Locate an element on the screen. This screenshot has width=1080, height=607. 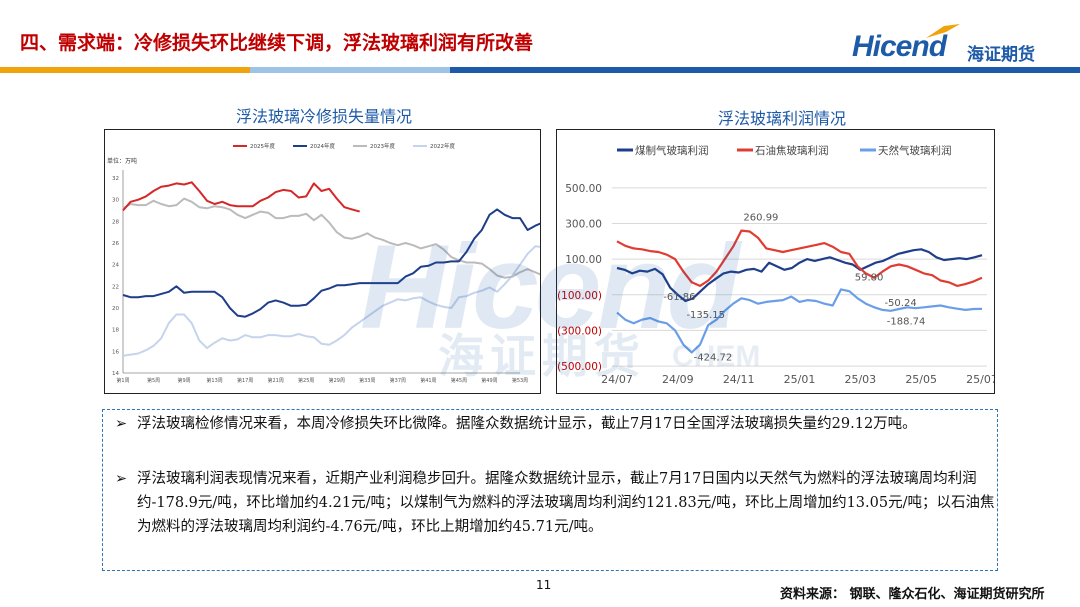
chart1-y-tick-label: 28 is located at coordinates (115, 222).